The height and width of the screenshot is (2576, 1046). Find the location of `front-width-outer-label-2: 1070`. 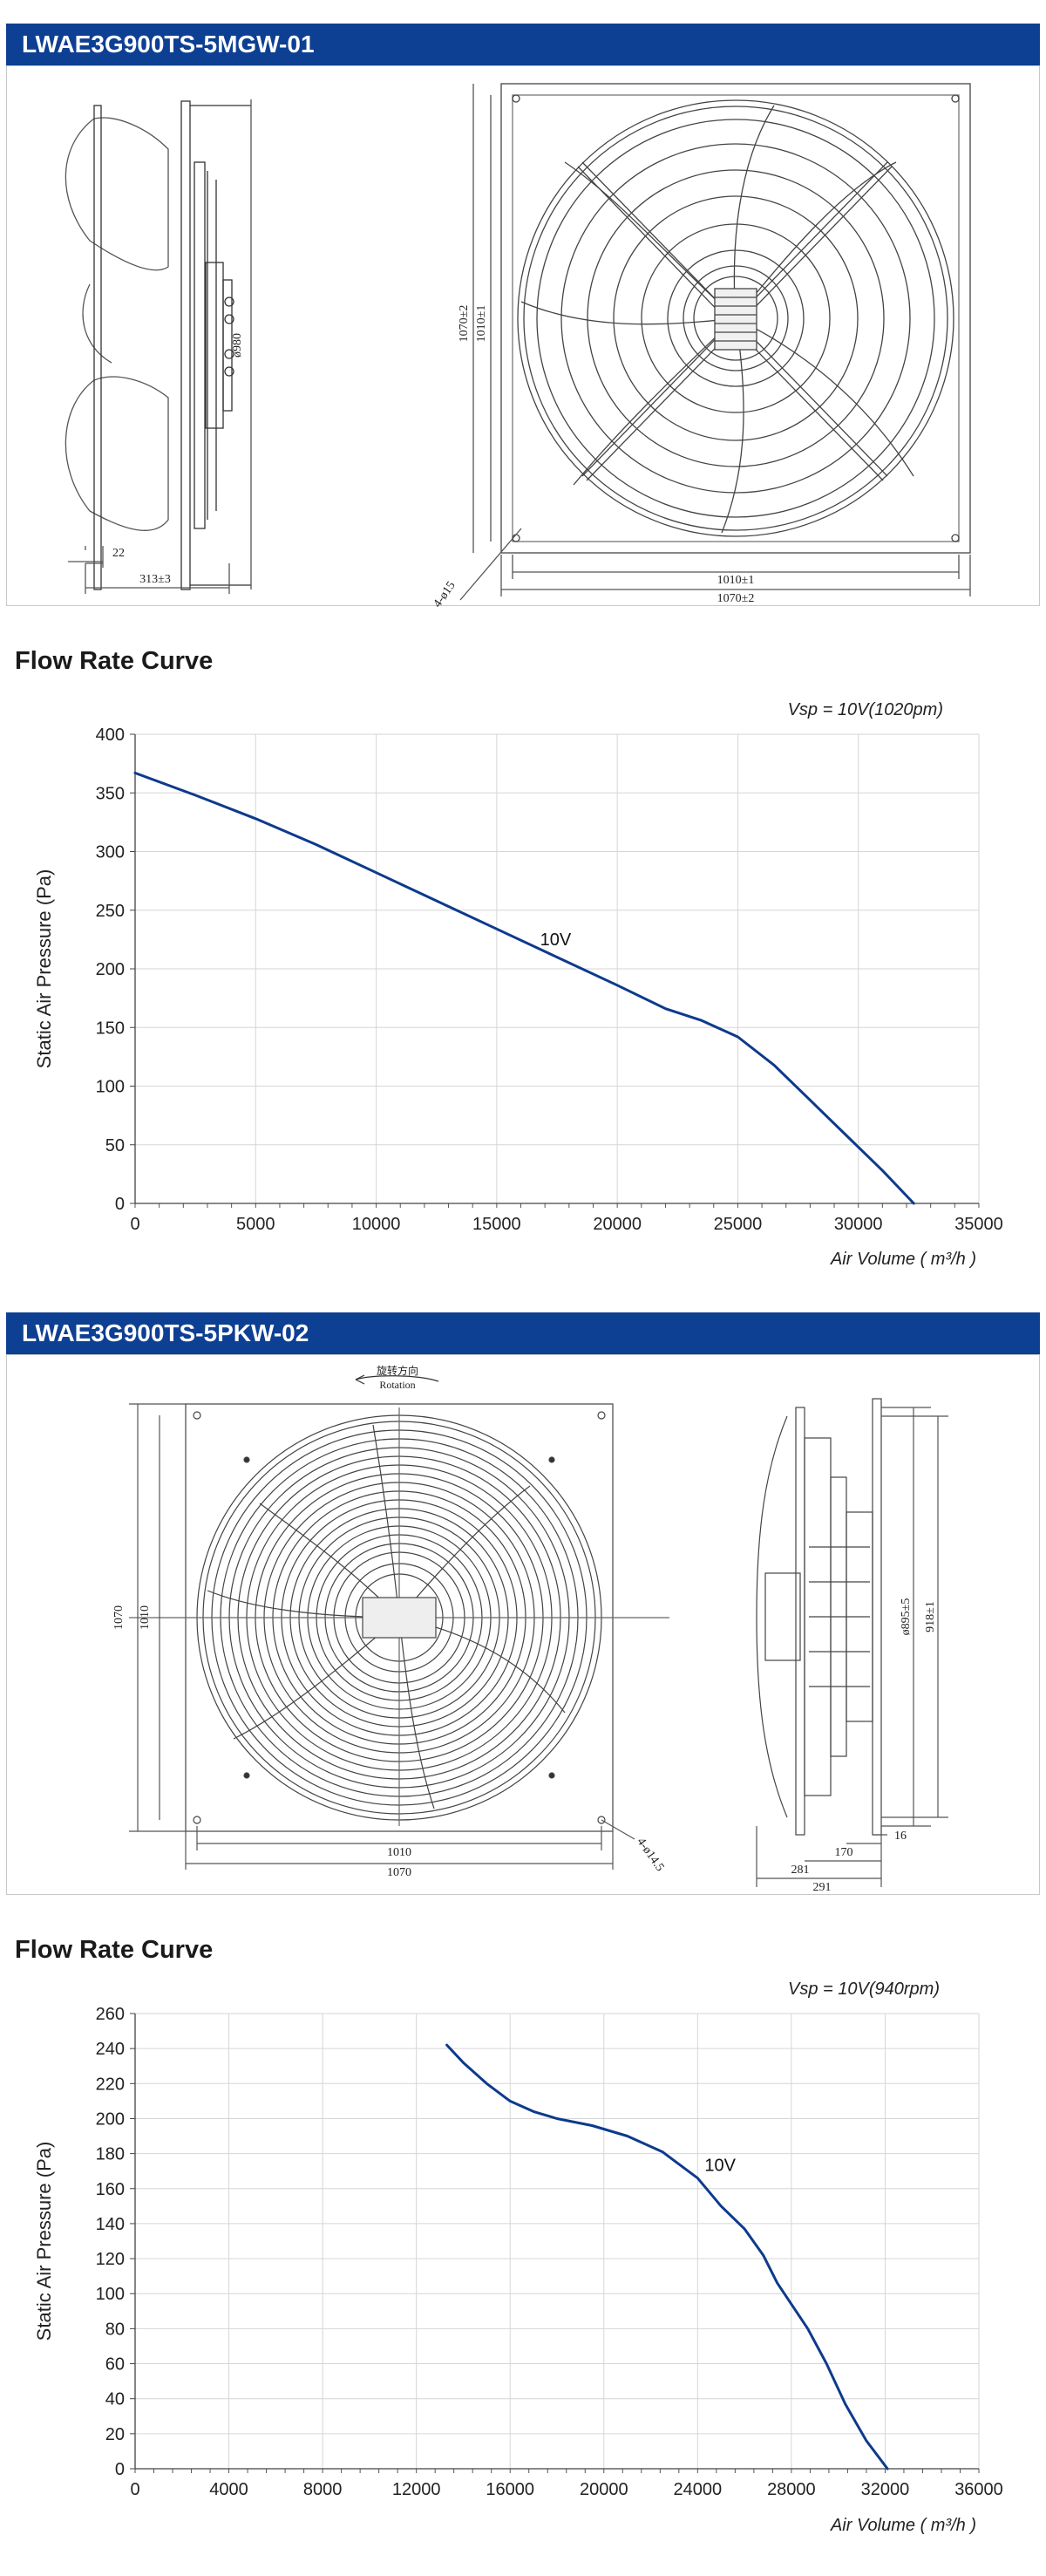

front-width-outer-label-2: 1070 is located at coordinates (399, 1872).